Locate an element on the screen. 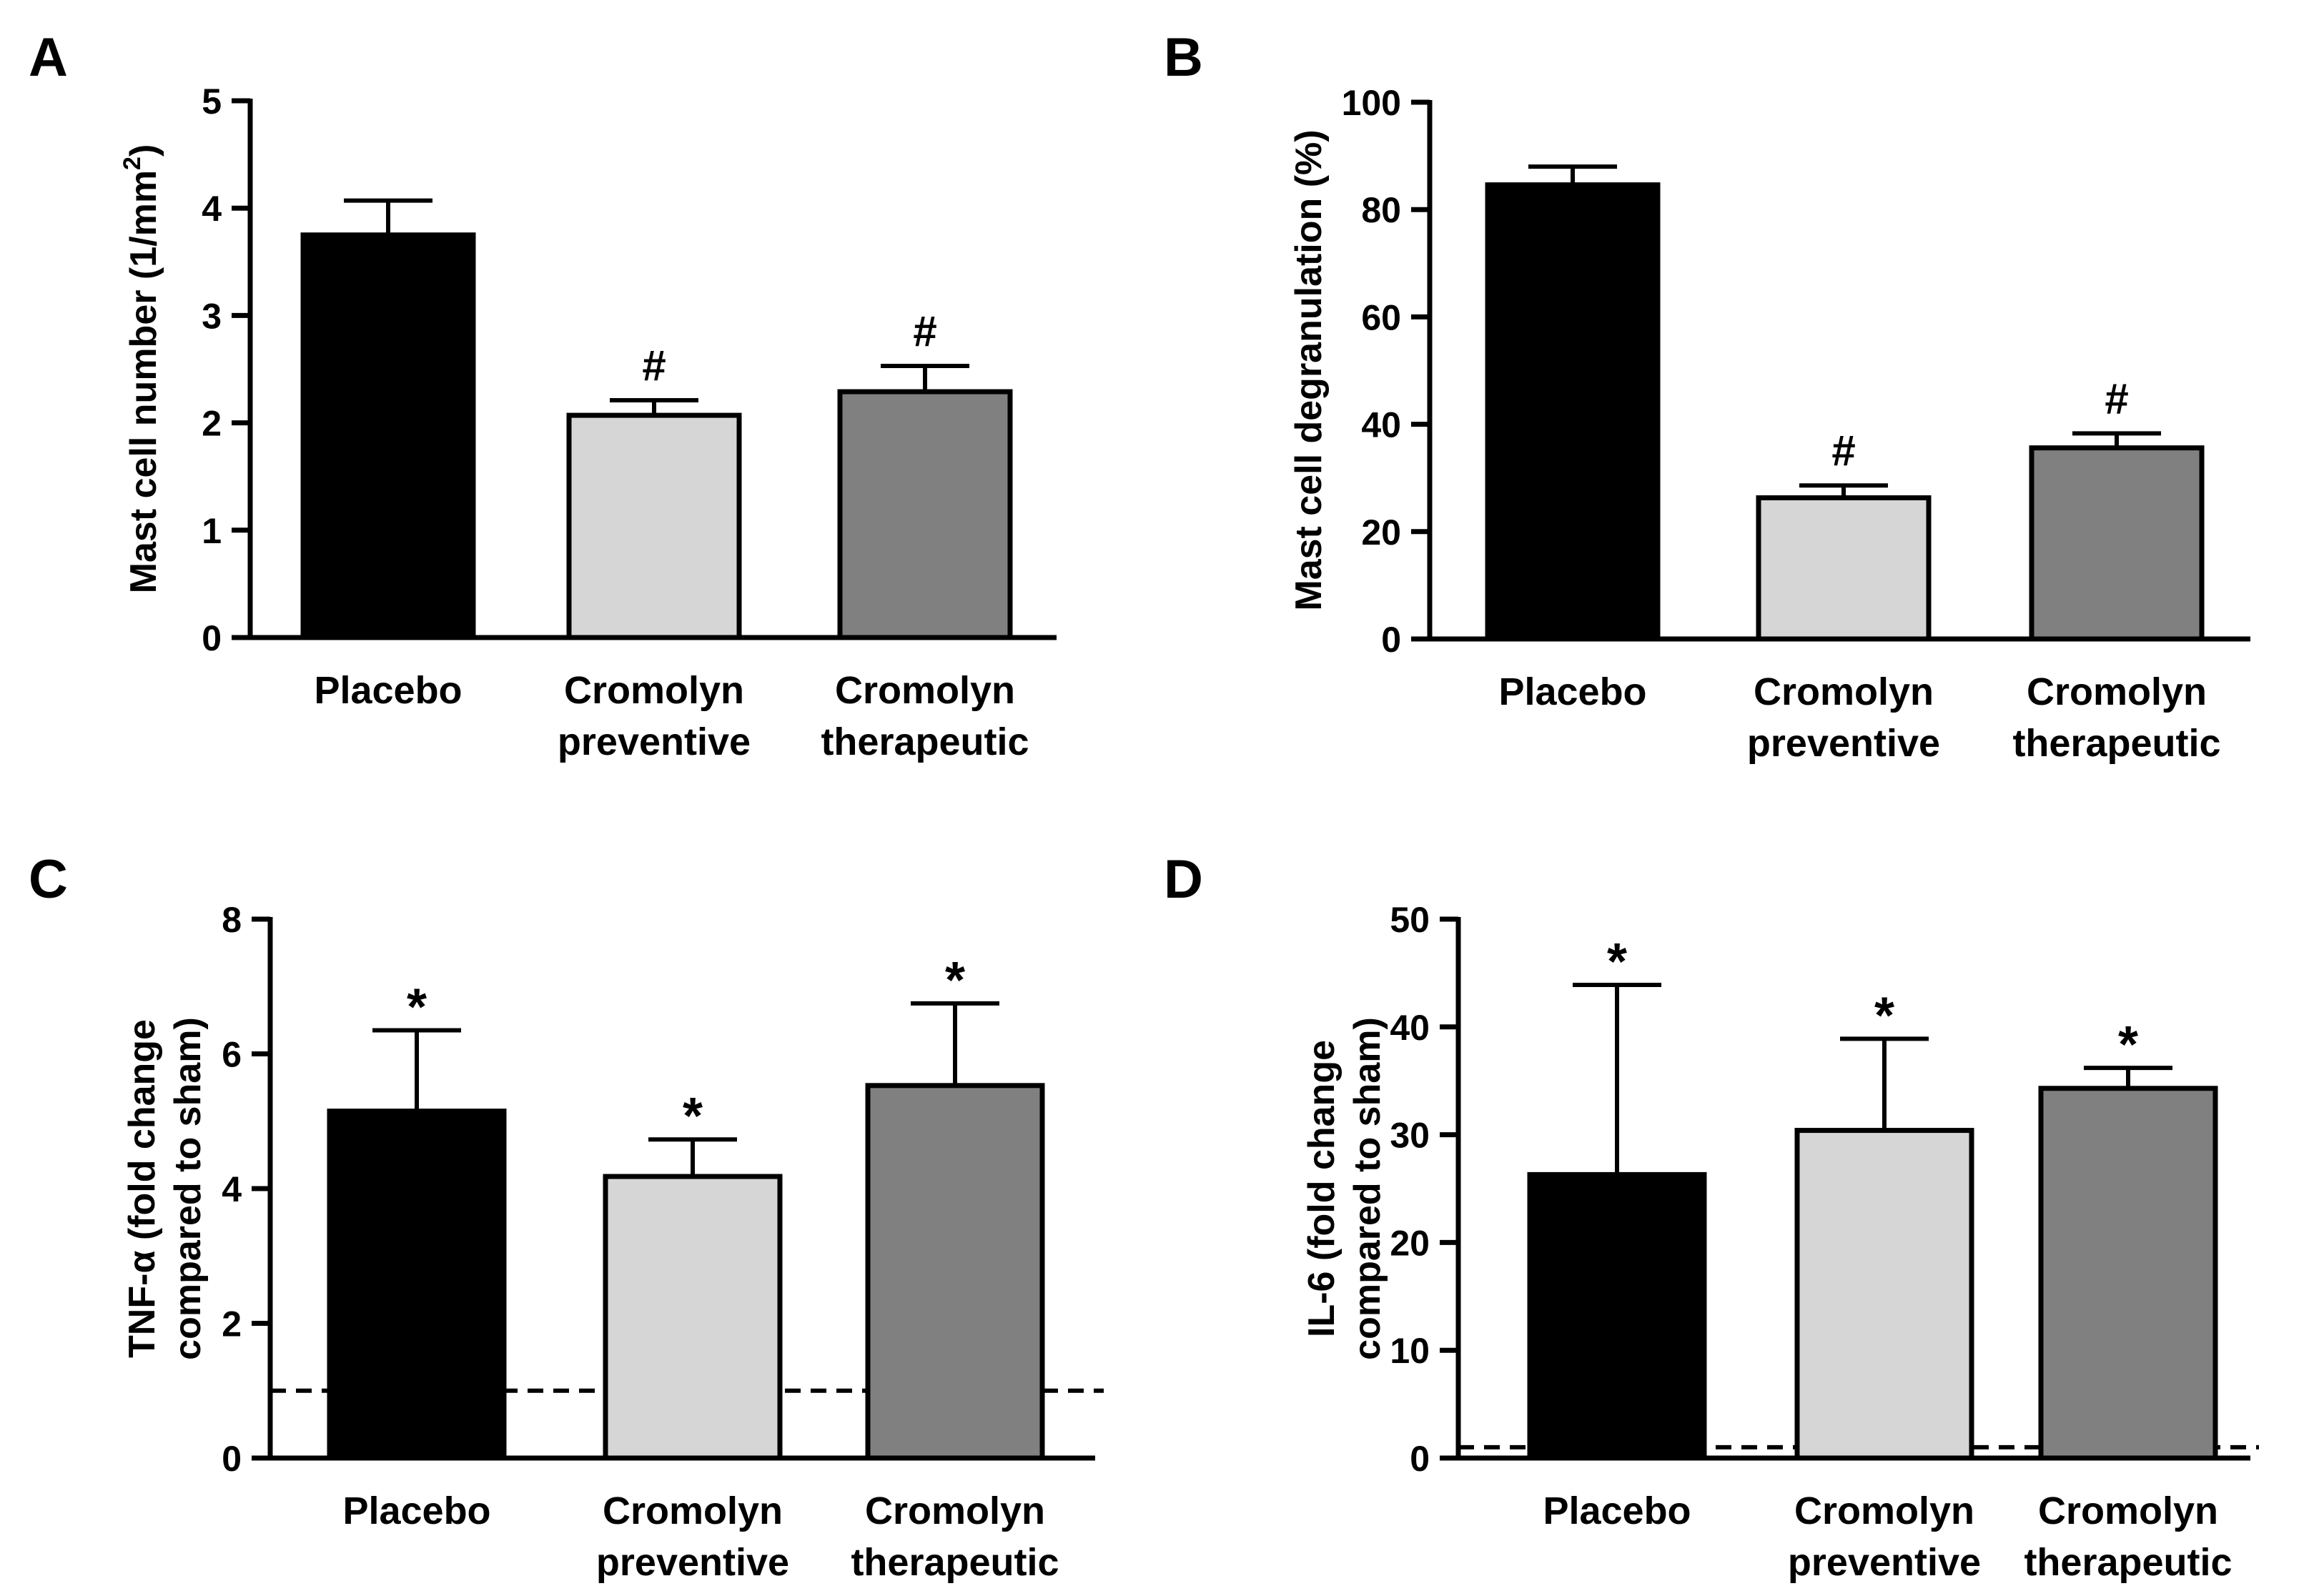  y-axis-title: Mast cell degranulation (%) is located at coordinates (1309, 369).